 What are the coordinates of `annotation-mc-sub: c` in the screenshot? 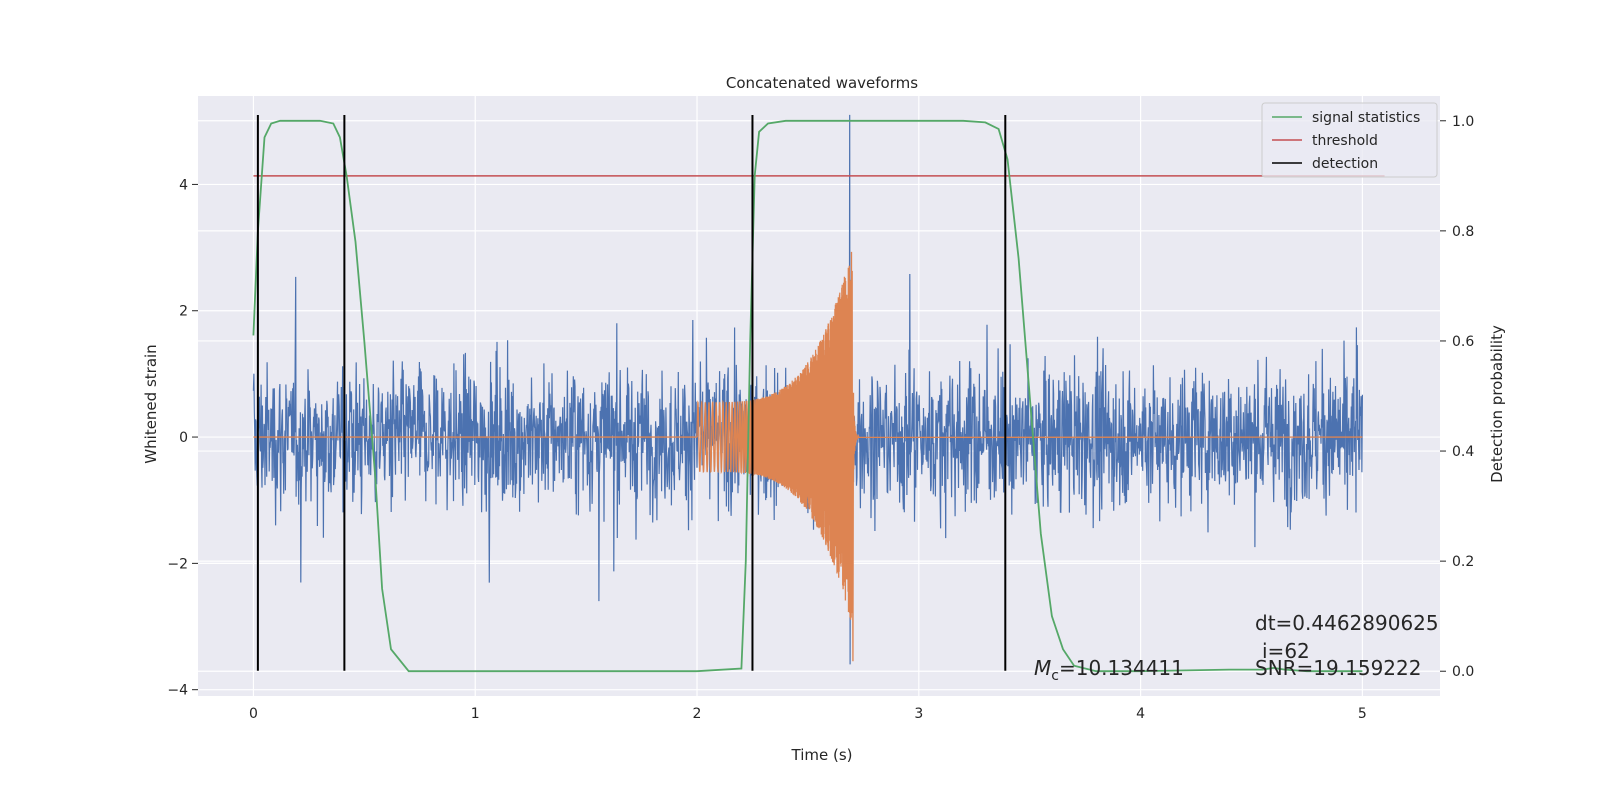 It's located at (1055, 676).